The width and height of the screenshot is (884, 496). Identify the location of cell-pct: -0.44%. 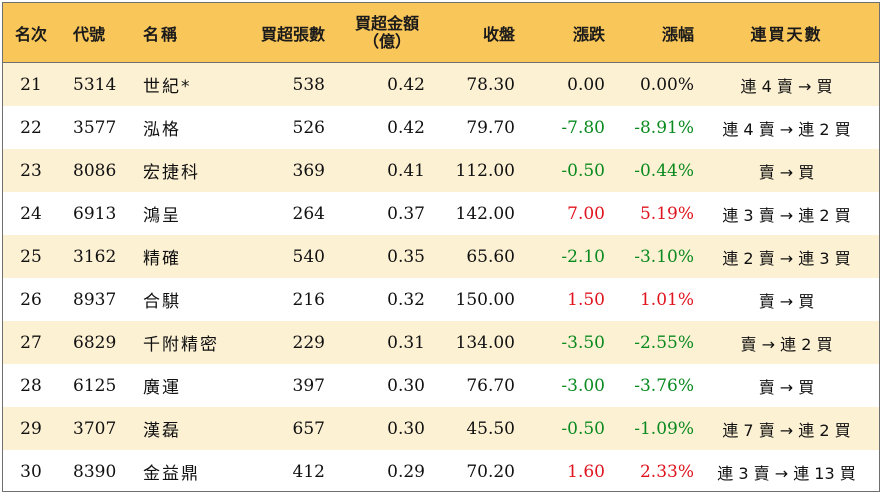
(664, 170).